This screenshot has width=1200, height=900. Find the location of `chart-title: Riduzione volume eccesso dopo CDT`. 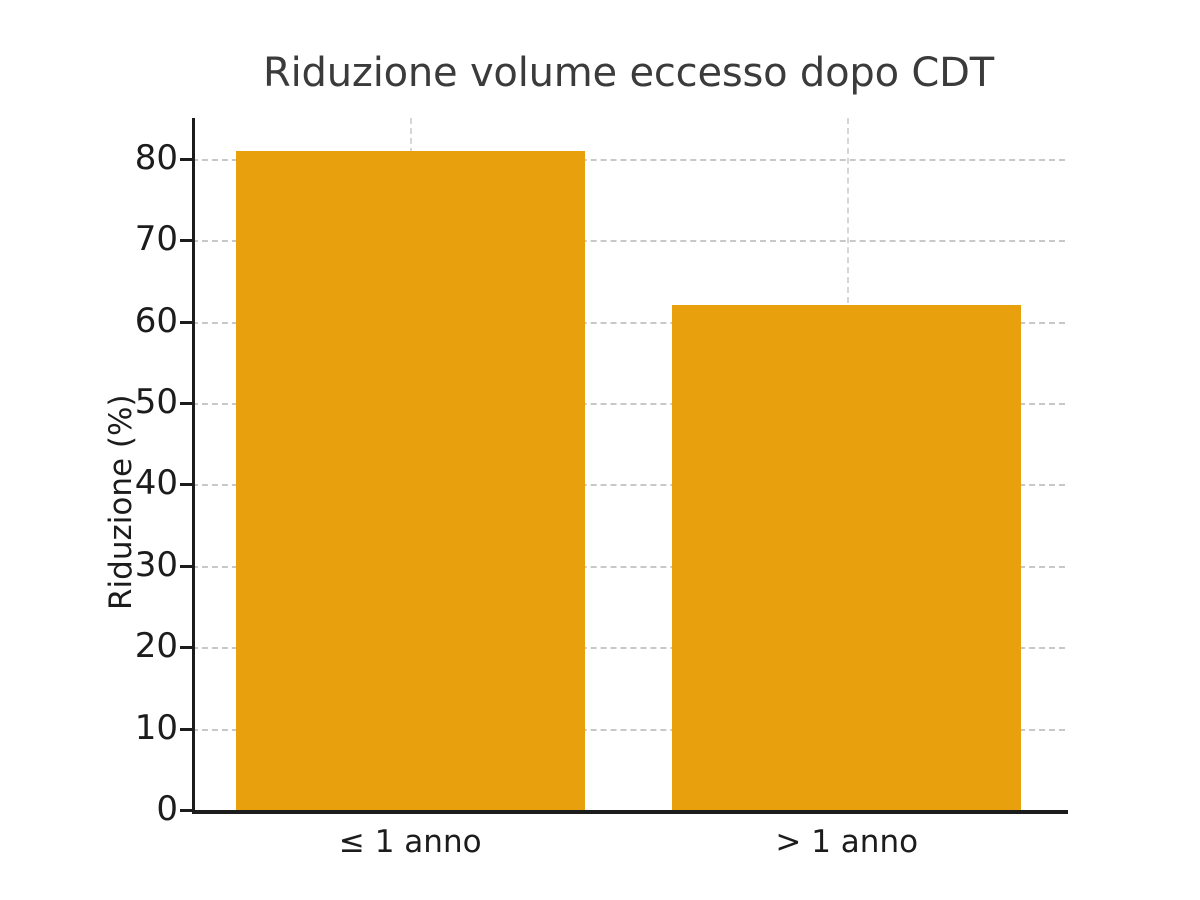

chart-title: Riduzione volume eccesso dopo CDT is located at coordinates (628, 73).